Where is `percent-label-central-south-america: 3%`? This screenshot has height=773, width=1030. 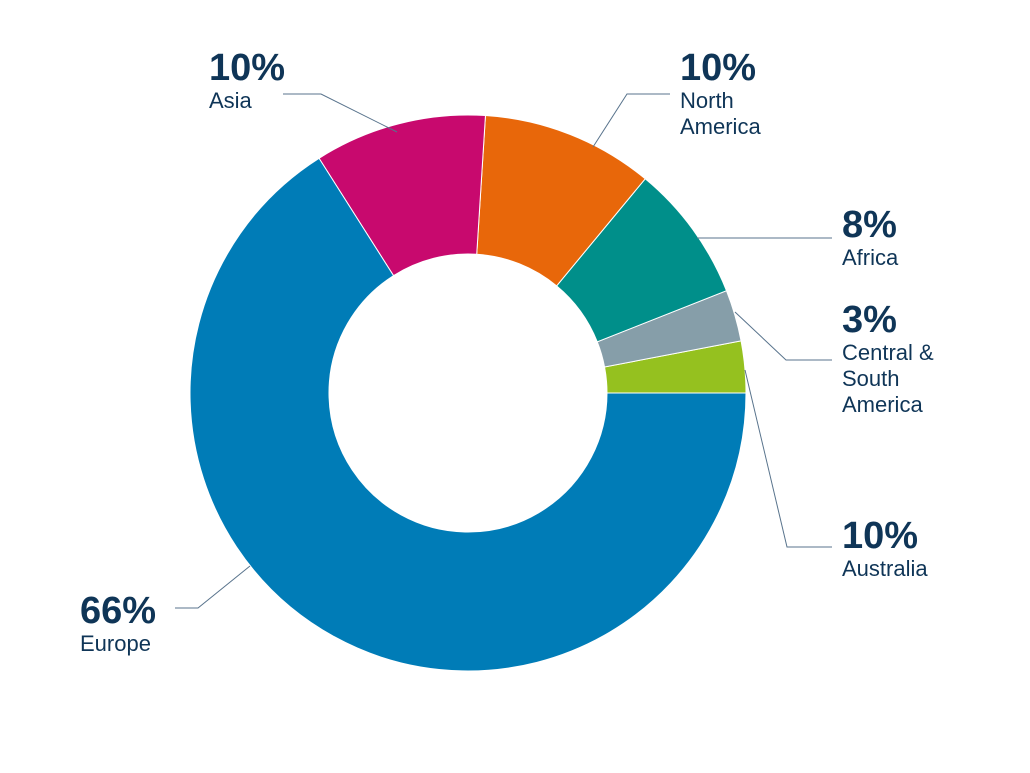
percent-label-central-south-america: 3% is located at coordinates (869, 320).